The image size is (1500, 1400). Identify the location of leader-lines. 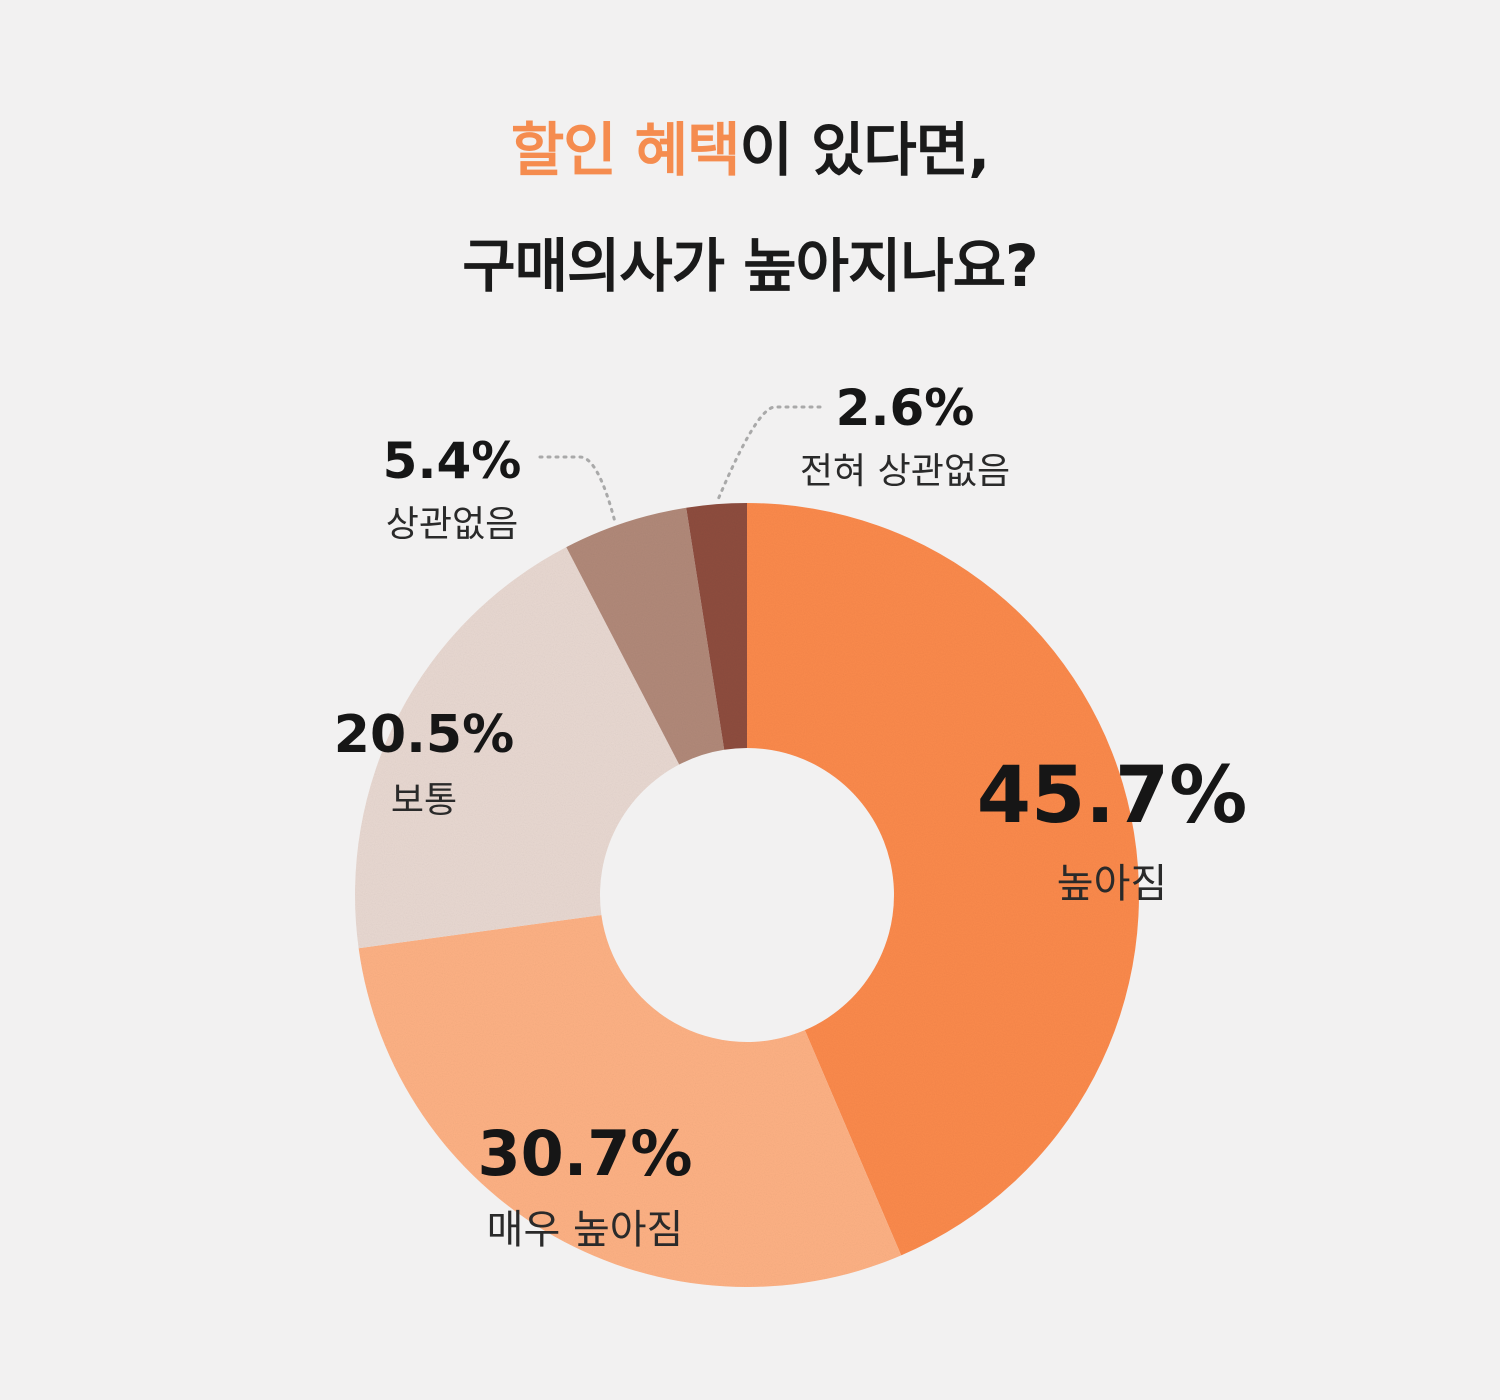
(680, 464).